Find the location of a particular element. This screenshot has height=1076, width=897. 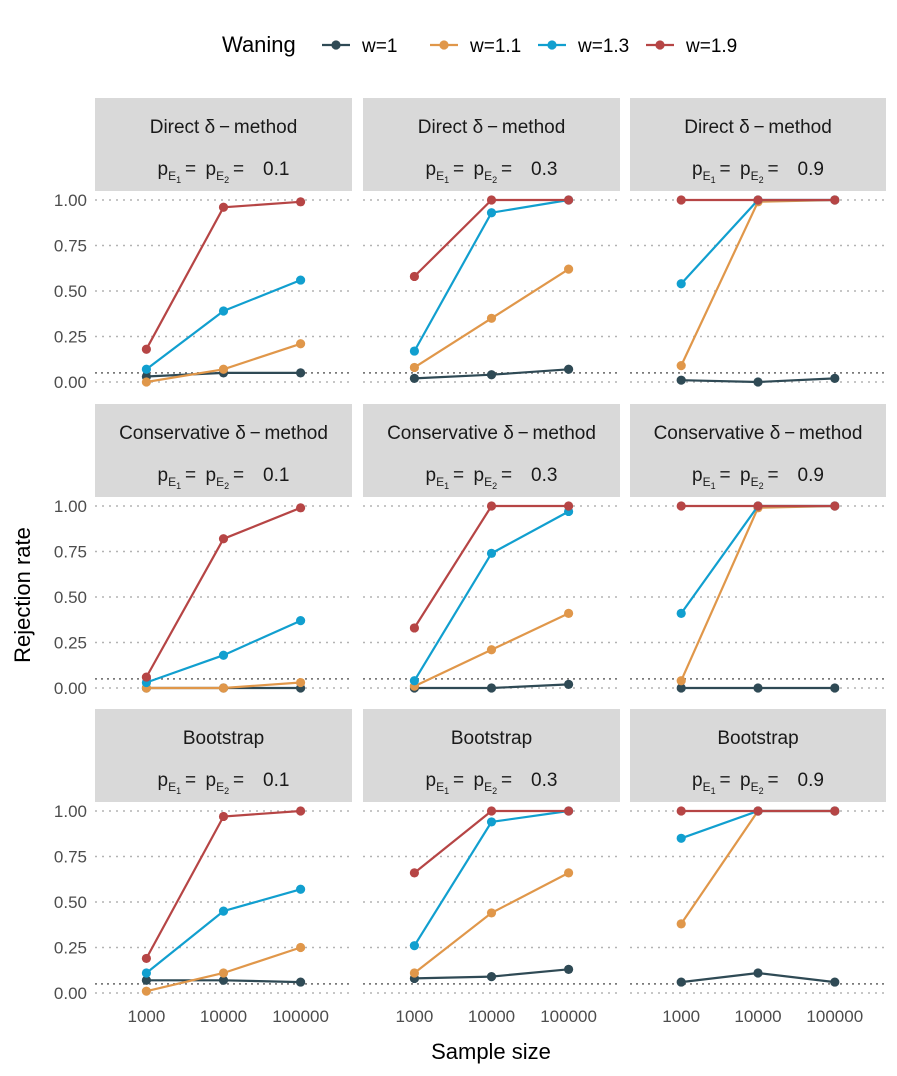

x-axis-title: Sample size is located at coordinates (491, 1051).